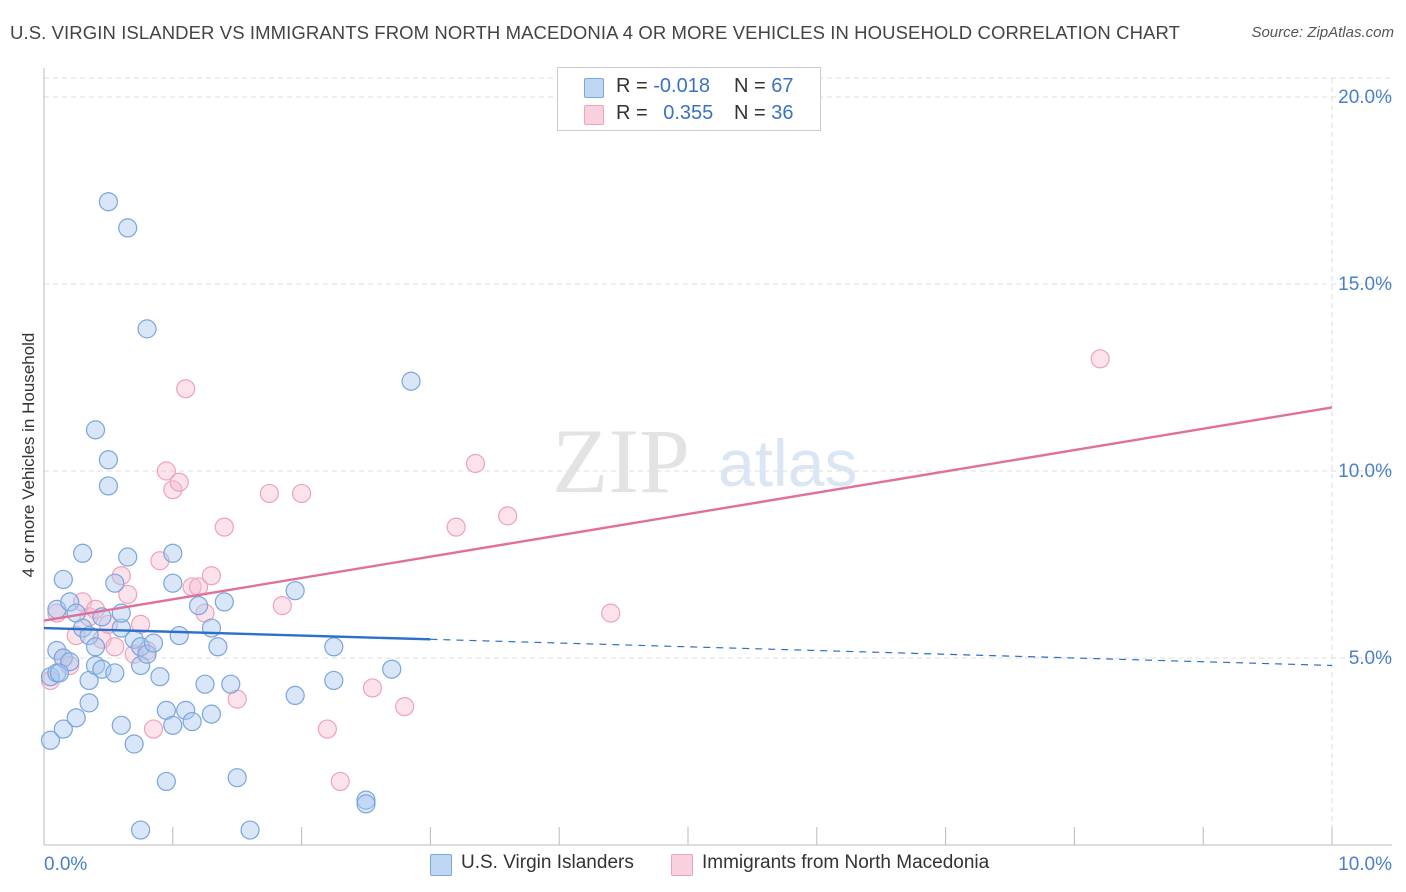 This screenshot has height=892, width=1406. I want to click on trend-line-virgin-islanders-extension, so click(881, 652).